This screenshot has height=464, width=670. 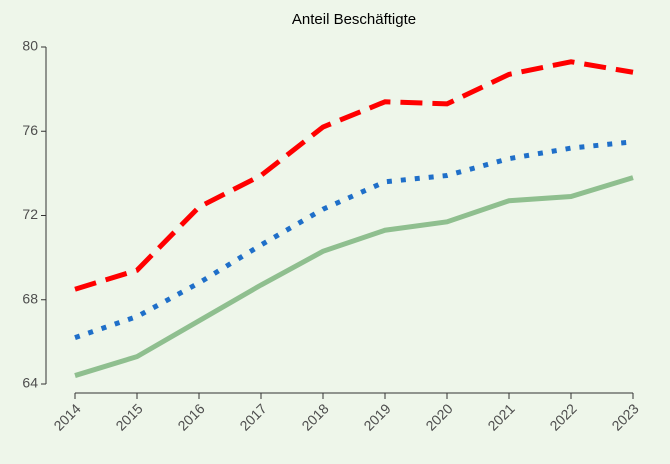 I want to click on y-tick-label: 64, so click(x=30, y=383).